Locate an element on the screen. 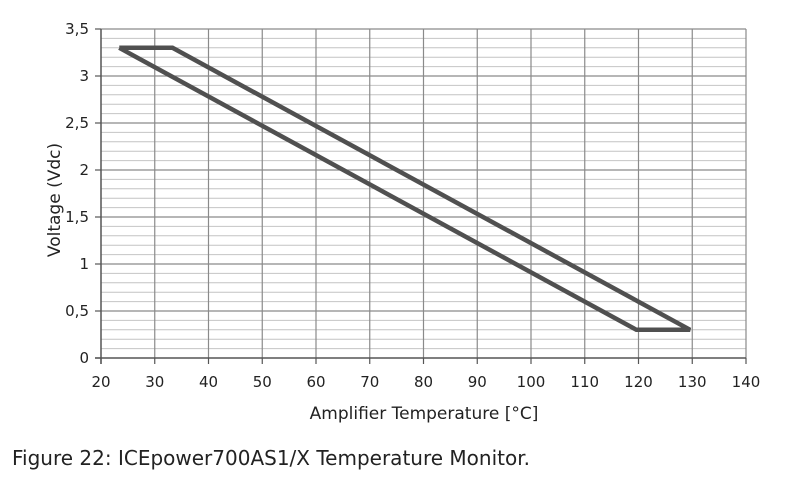 The height and width of the screenshot is (490, 797). x-tick-label: 80 is located at coordinates (423, 382).